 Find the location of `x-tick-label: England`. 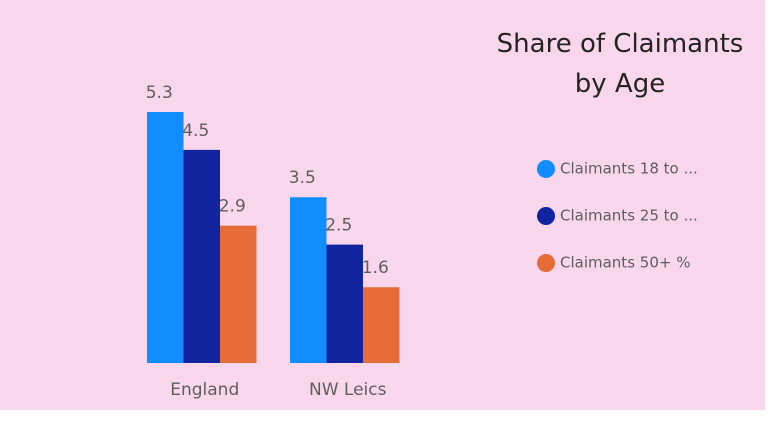

x-tick-label: England is located at coordinates (204, 390).